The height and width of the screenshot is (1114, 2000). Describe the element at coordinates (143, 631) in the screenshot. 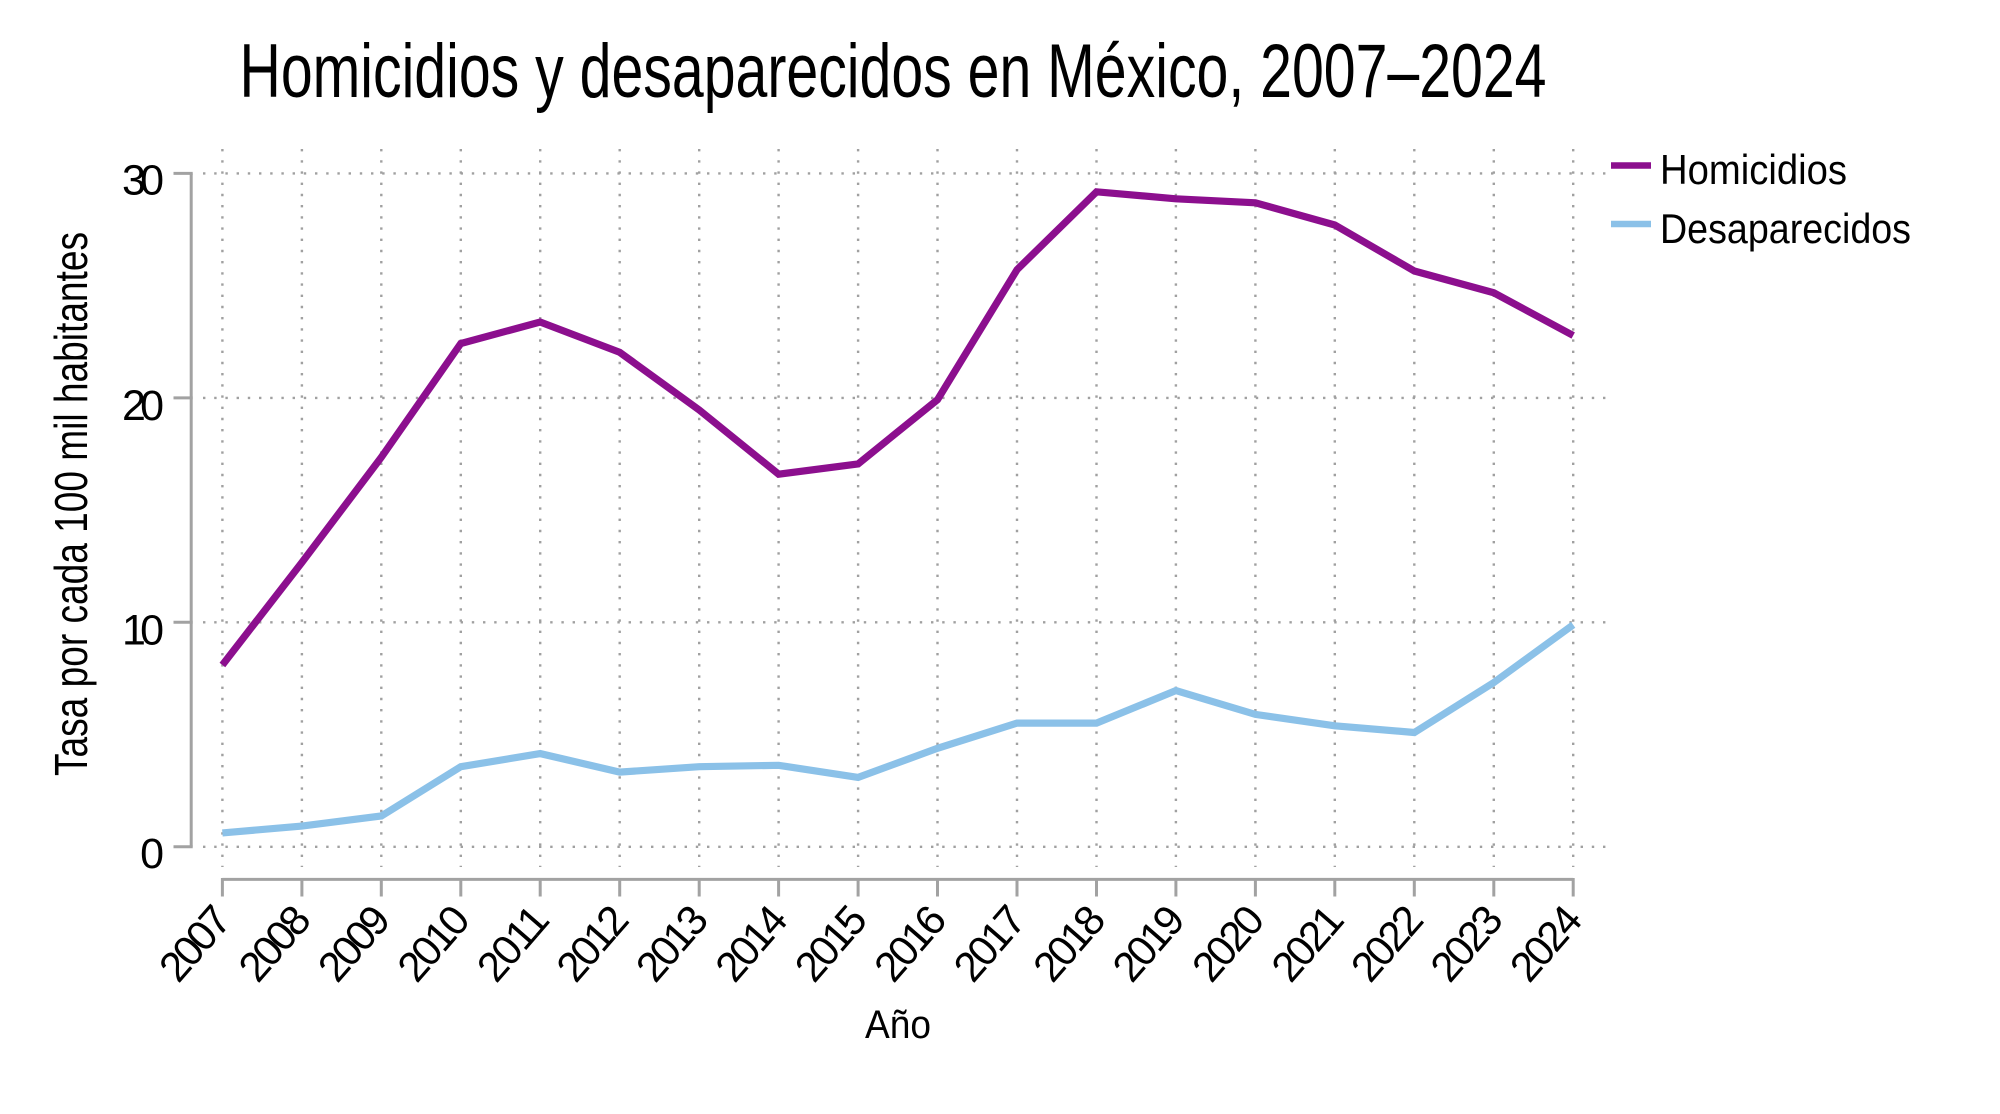

I see `svg-text: 10` at that location.